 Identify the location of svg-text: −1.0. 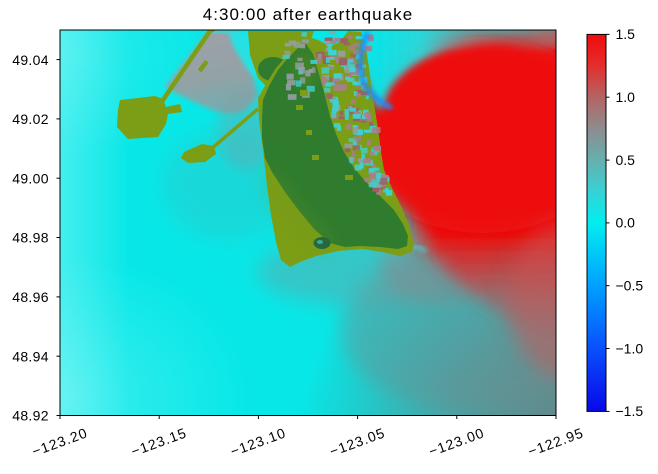
(630, 348).